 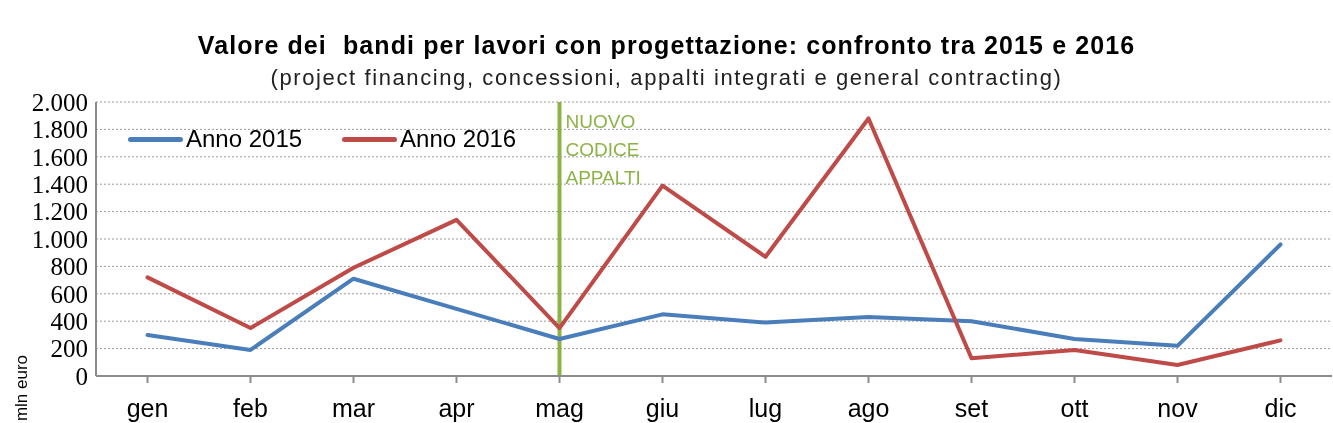 What do you see at coordinates (59, 102) in the screenshot?
I see `y-tick-label: 2.000` at bounding box center [59, 102].